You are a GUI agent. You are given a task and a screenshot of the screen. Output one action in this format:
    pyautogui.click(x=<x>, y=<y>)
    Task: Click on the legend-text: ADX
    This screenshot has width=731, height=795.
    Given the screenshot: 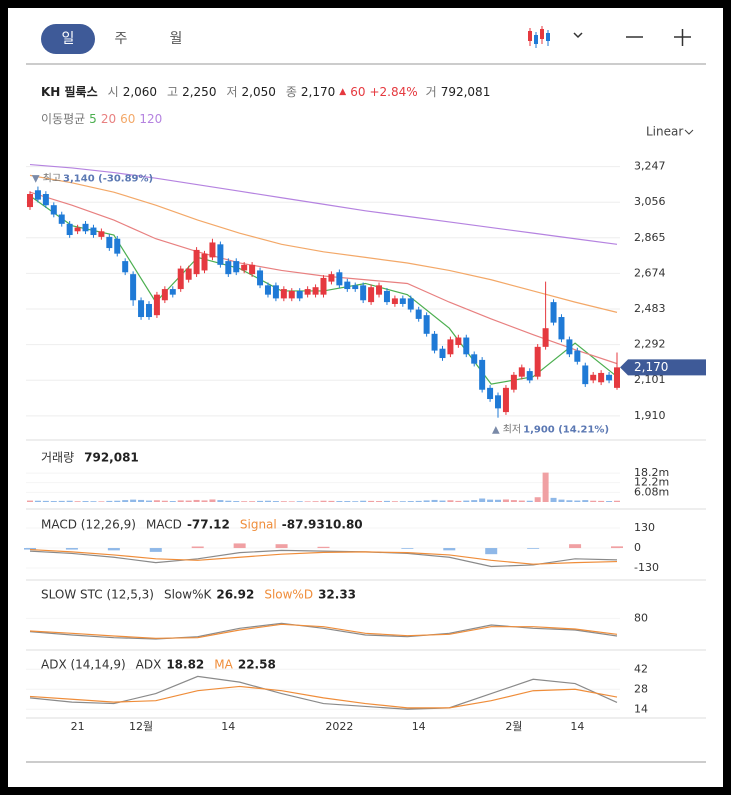 What is the action you would take?
    pyautogui.click(x=149, y=665)
    